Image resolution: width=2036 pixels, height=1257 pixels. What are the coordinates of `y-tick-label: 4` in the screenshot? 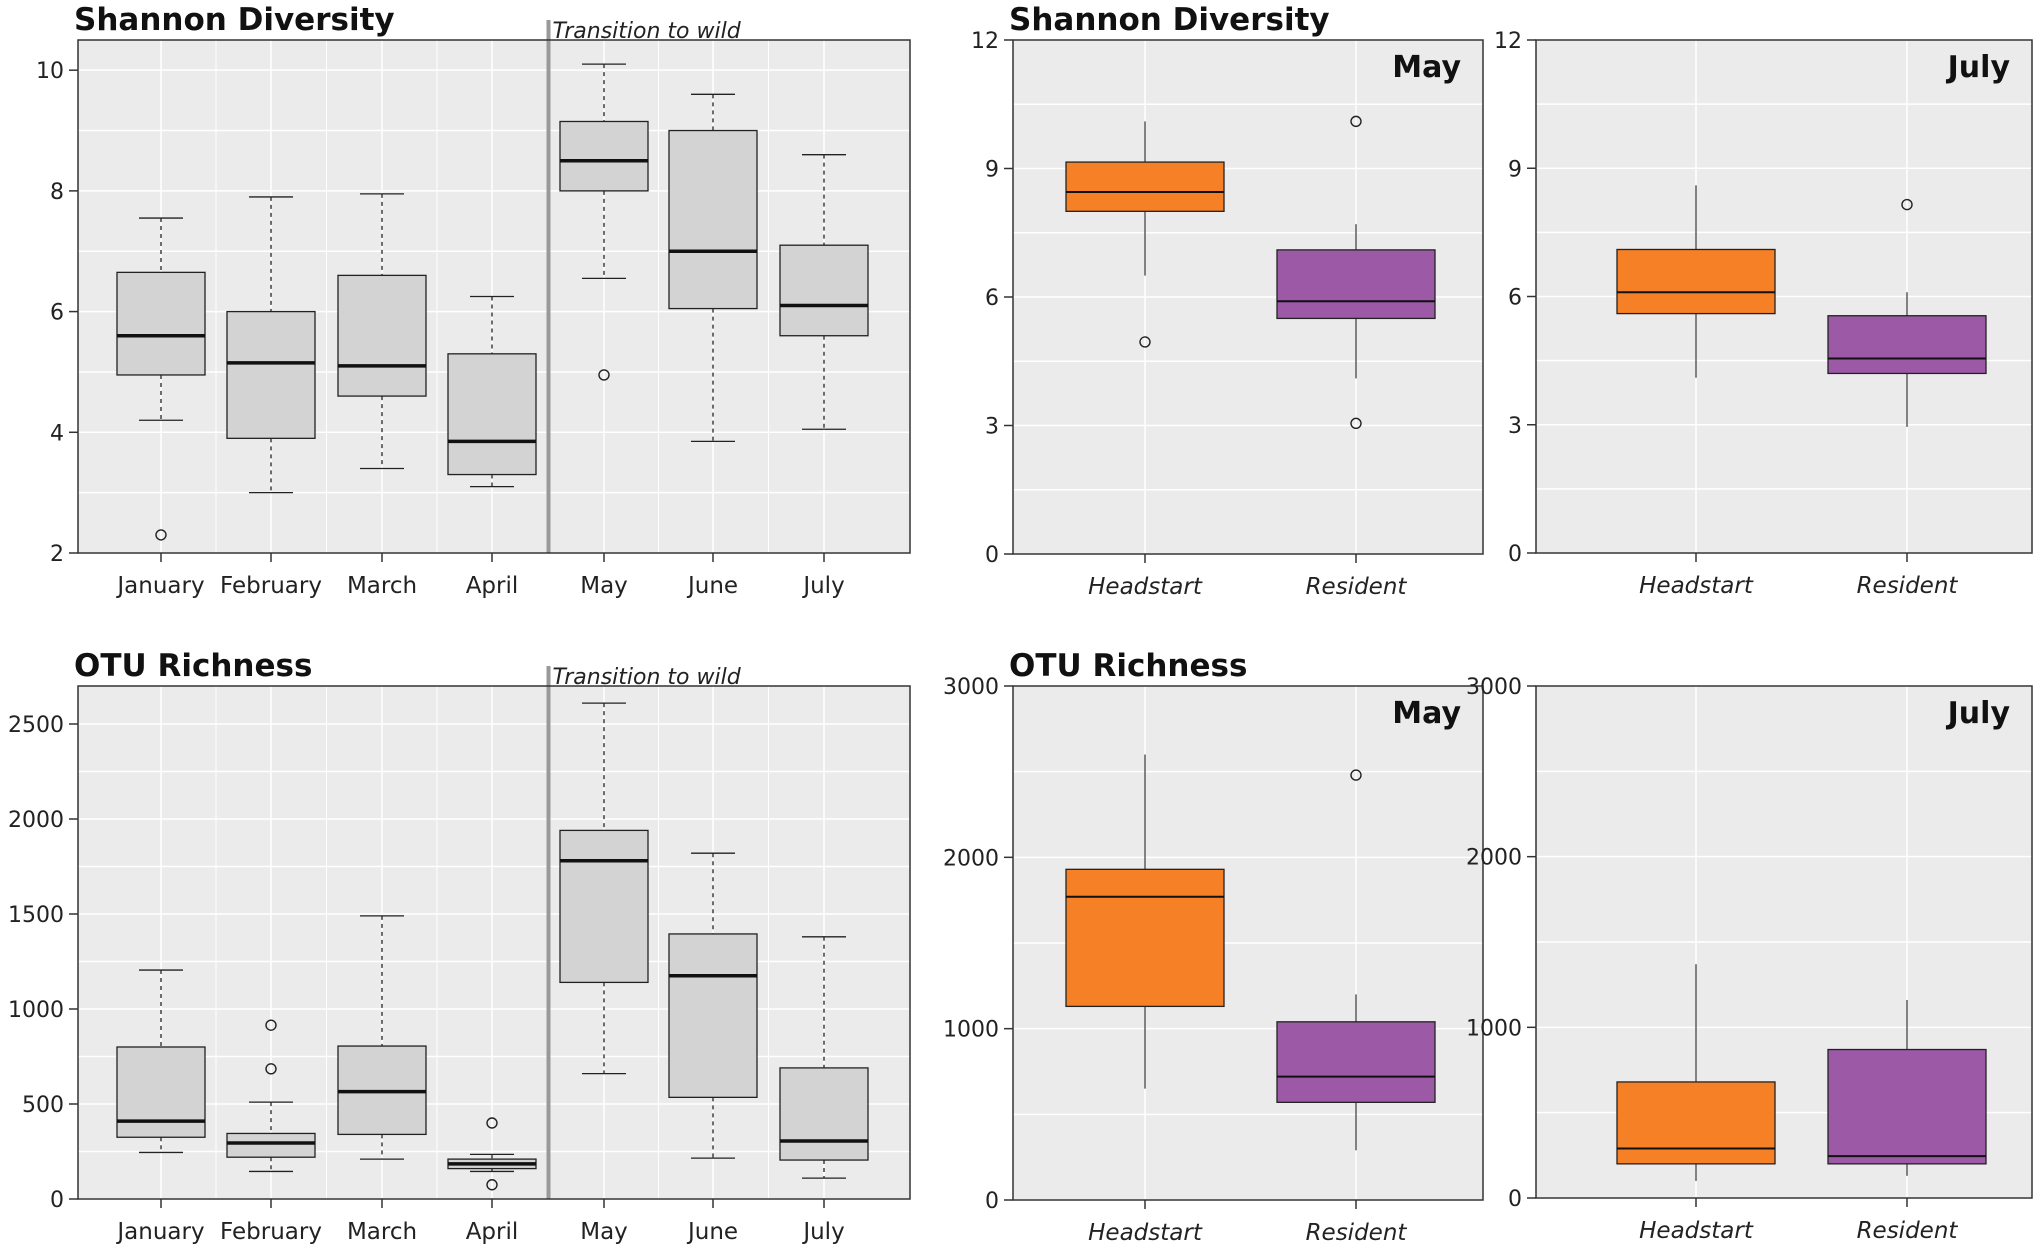 It's located at (57, 433).